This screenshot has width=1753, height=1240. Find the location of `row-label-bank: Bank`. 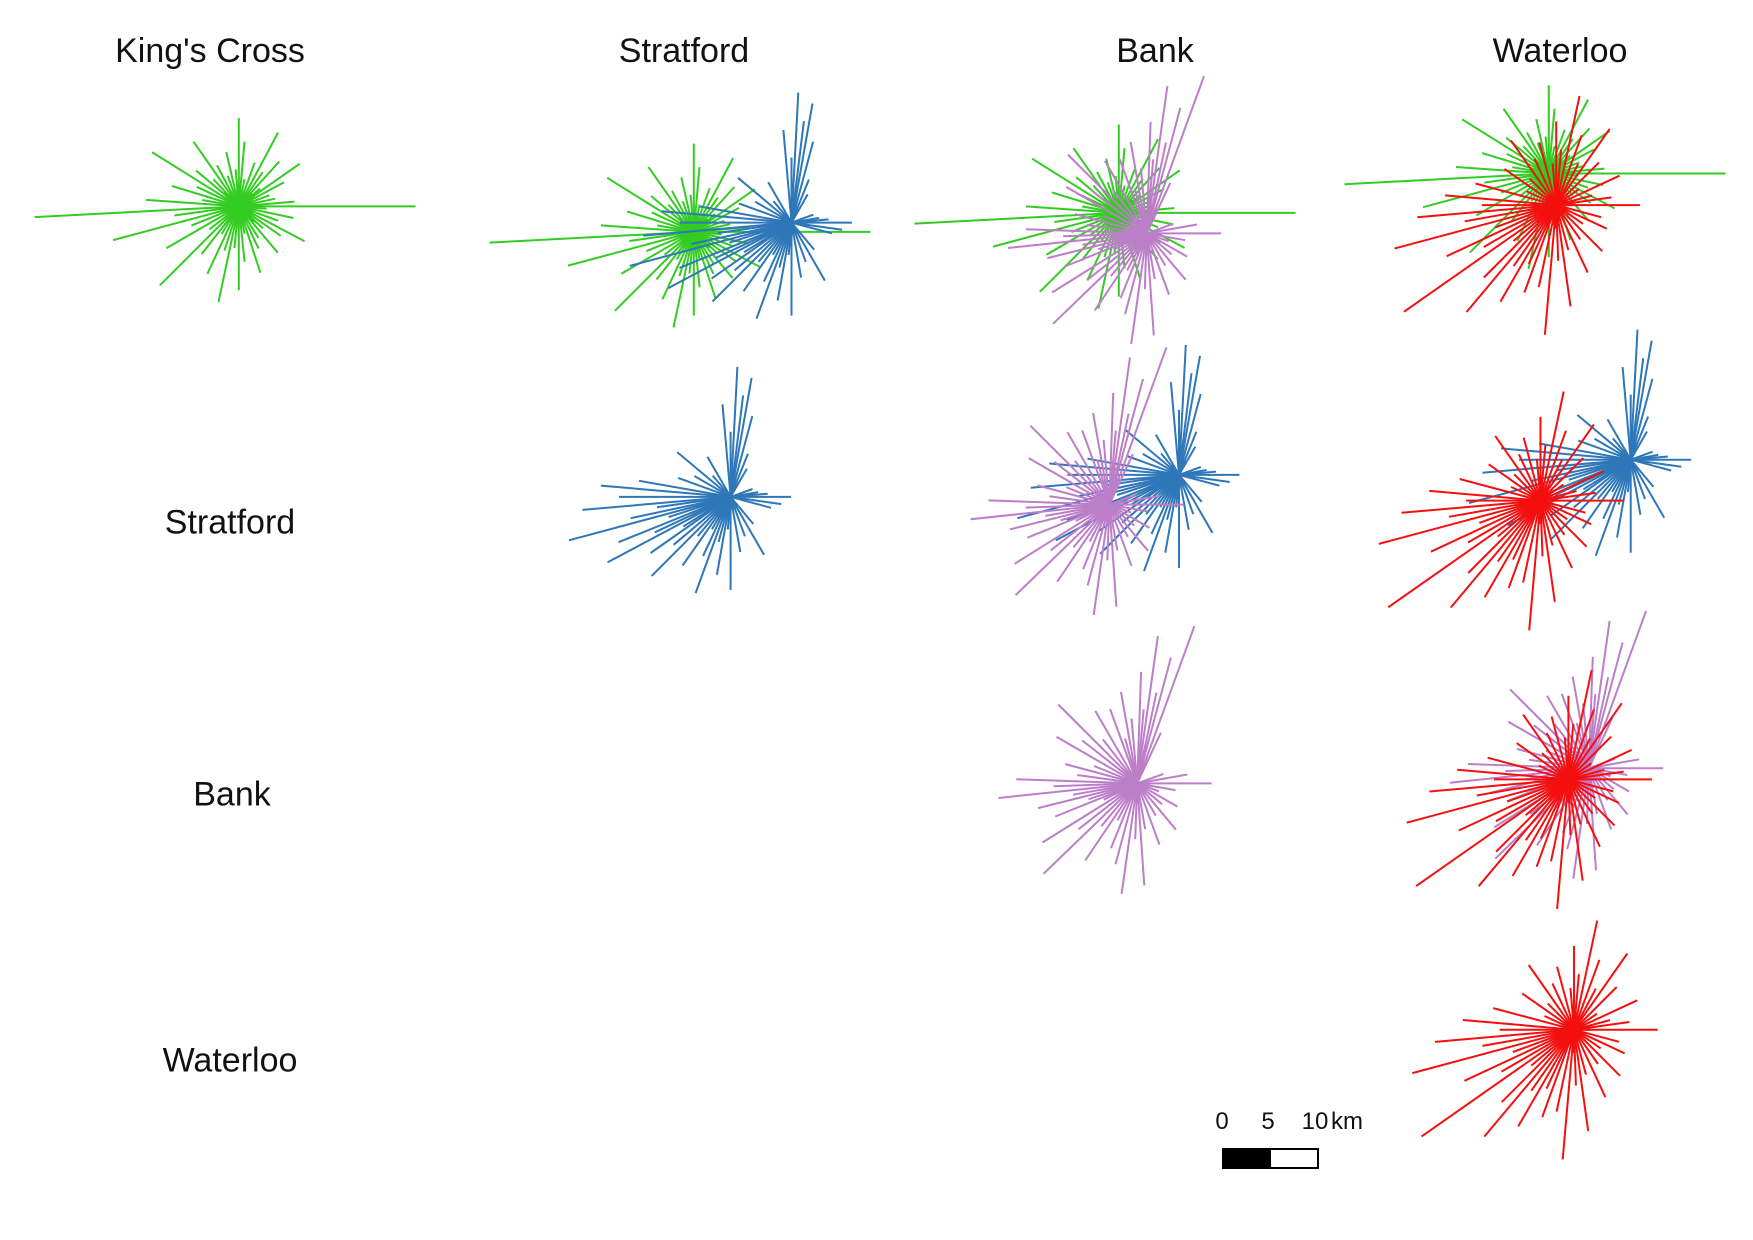

row-label-bank: Bank is located at coordinates (232, 794).